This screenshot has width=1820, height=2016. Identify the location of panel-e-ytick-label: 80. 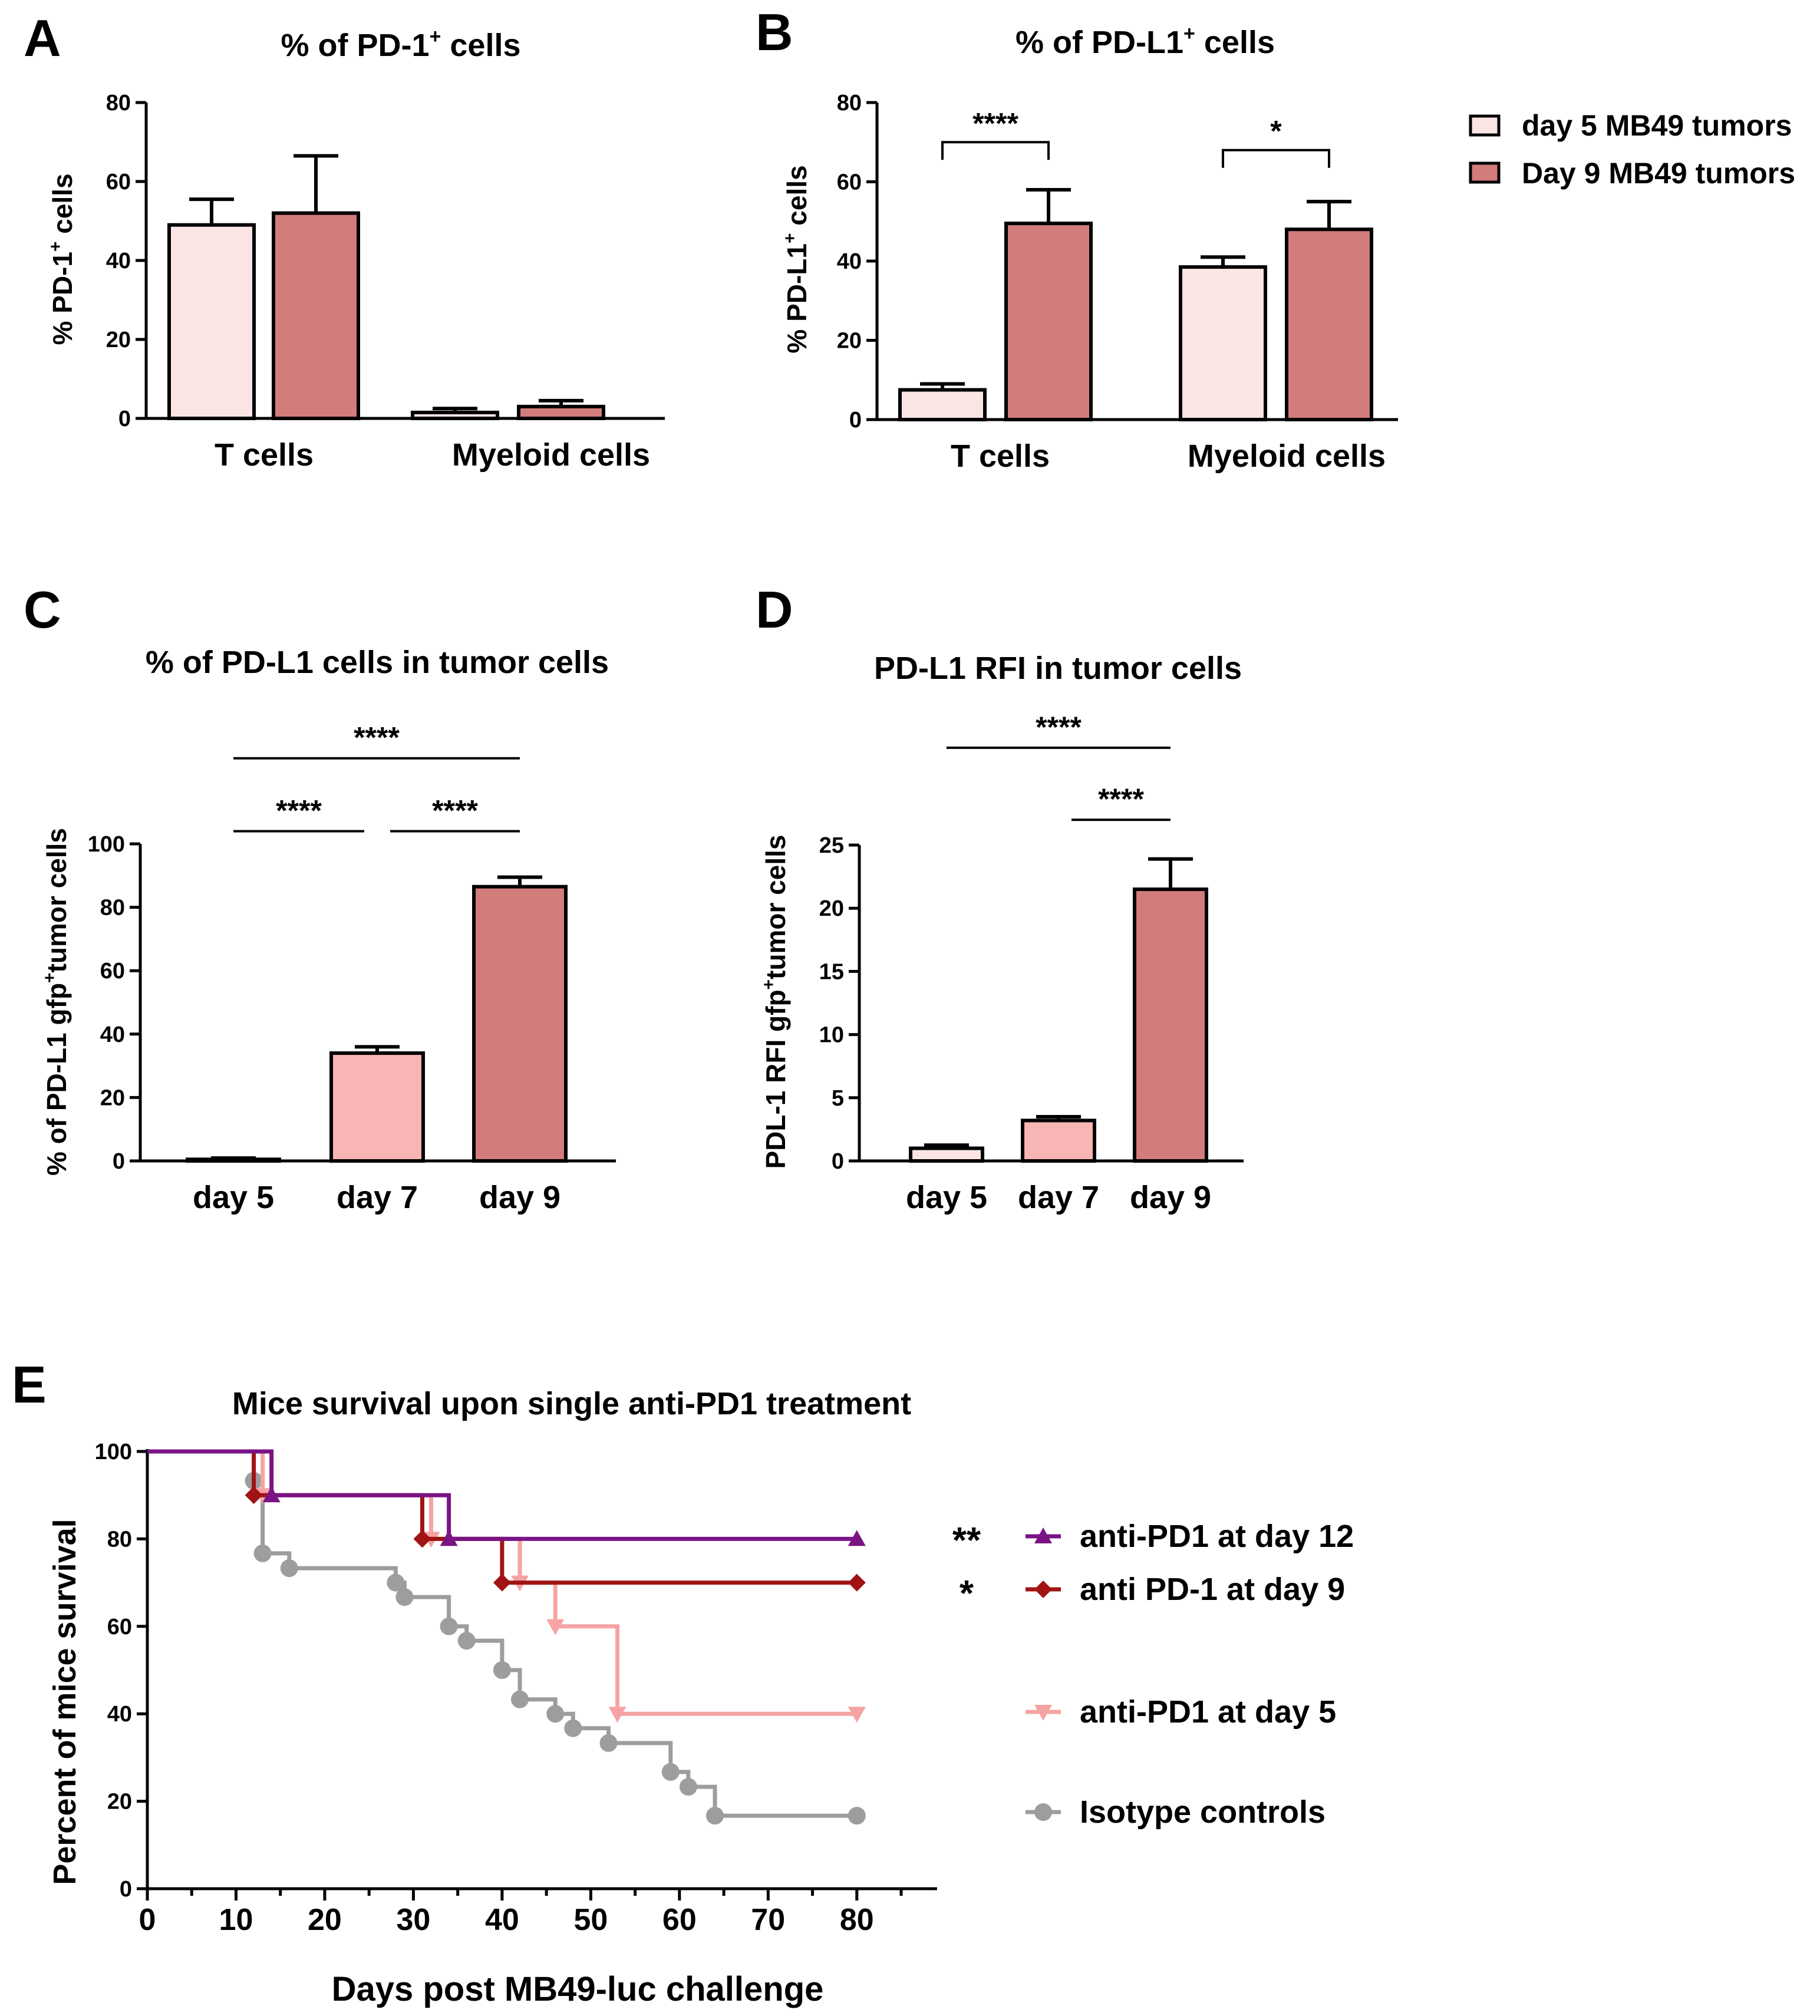
(119, 1540).